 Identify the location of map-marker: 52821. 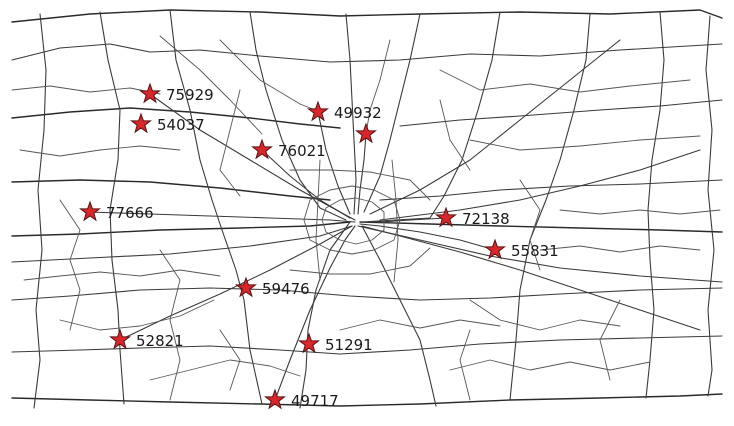
(146, 339).